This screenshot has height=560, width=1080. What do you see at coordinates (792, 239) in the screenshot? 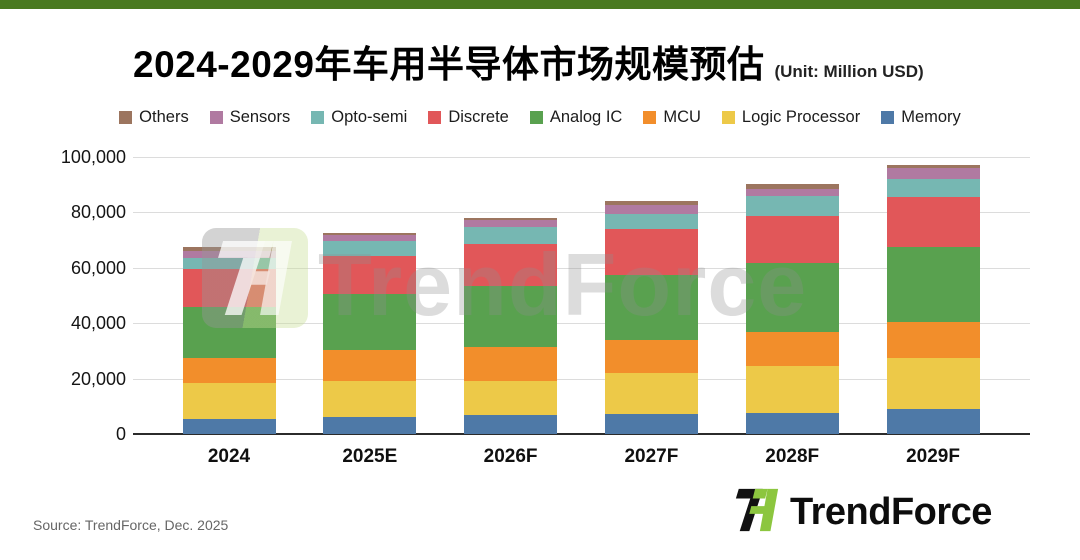
I see `bar-segment-2028F-discrete` at bounding box center [792, 239].